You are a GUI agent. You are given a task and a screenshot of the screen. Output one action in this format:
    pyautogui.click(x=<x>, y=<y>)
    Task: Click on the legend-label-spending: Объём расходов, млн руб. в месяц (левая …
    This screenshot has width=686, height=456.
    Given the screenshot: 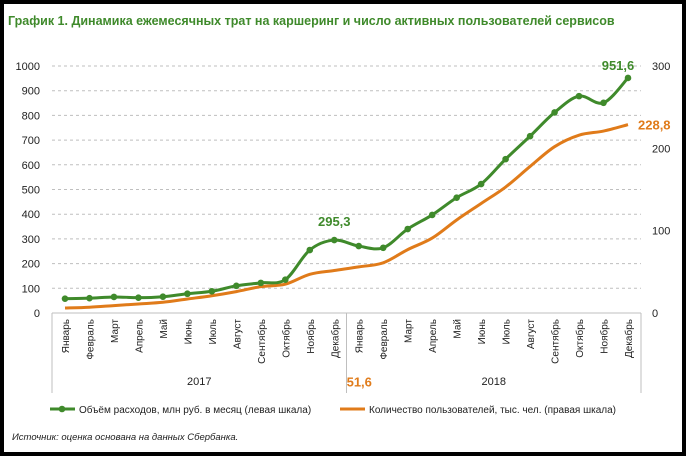 What is the action you would take?
    pyautogui.click(x=195, y=410)
    